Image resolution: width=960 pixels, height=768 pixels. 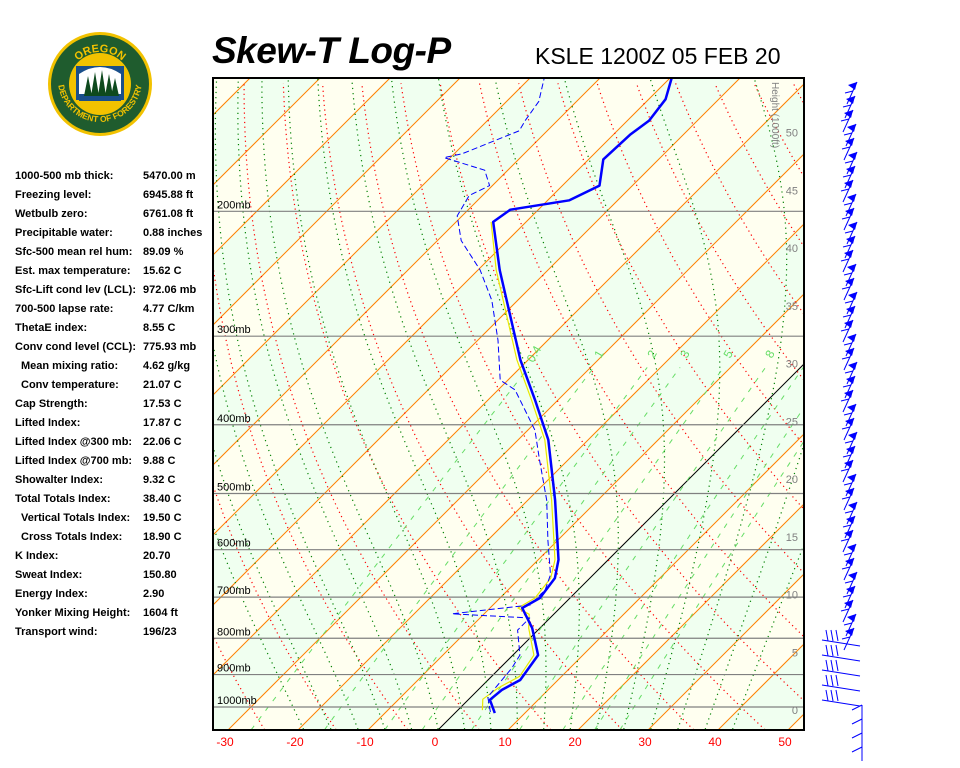 I want to click on stat-row: Wetbulb zero: 6761.08 ft, so click(x=114, y=215).